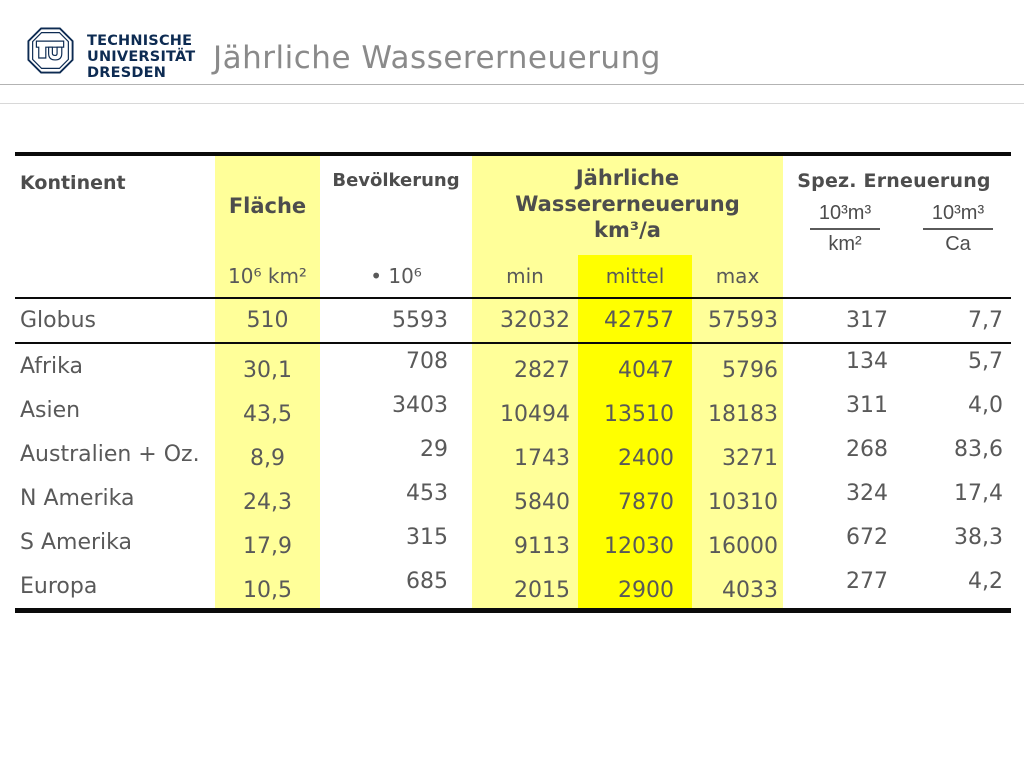  Describe the element at coordinates (985, 581) in the screenshot. I see `cell-spez-ca: 4,2` at that location.